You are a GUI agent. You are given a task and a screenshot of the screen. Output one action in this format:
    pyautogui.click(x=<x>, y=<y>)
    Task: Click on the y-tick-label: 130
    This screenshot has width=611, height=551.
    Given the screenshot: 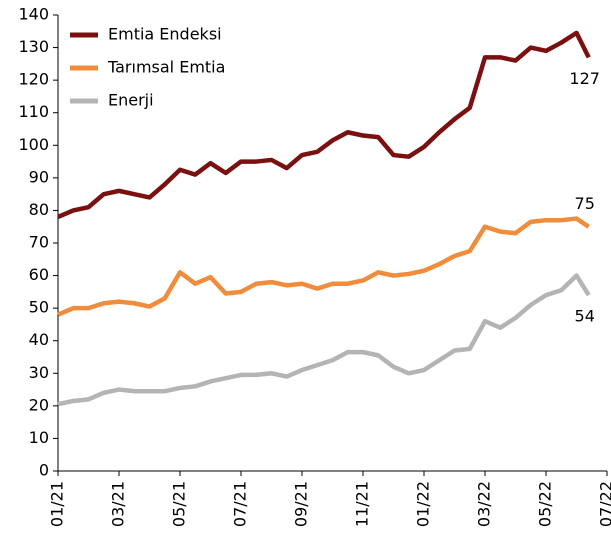 What is the action you would take?
    pyautogui.click(x=33, y=46)
    